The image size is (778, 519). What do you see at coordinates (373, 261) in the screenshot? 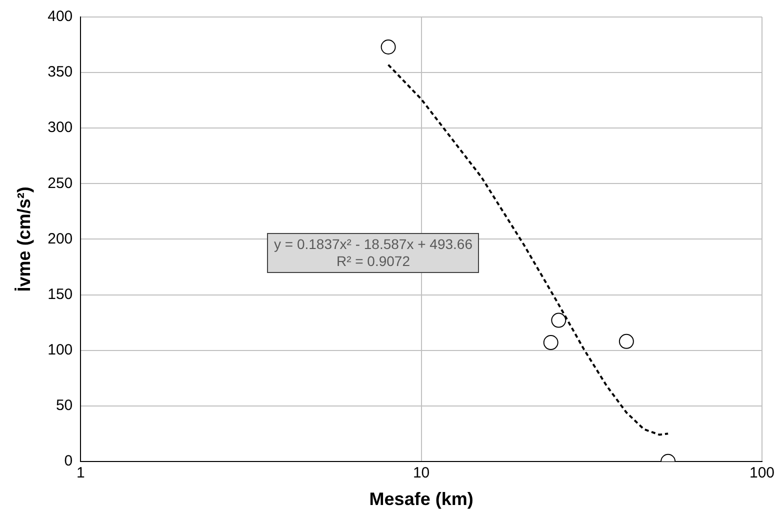
I see `annotation: R² = 0.9072` at bounding box center [373, 261].